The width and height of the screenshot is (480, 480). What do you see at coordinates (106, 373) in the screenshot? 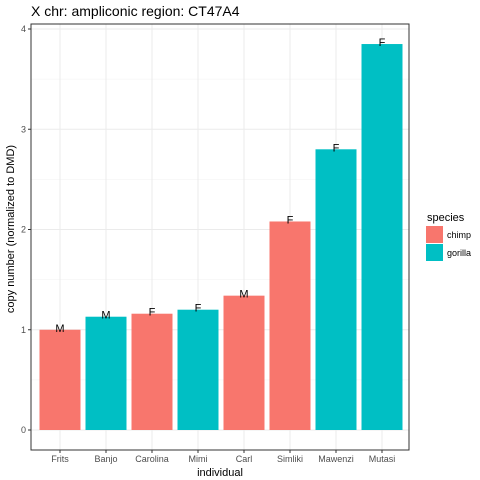
I see `bar-banjo` at bounding box center [106, 373].